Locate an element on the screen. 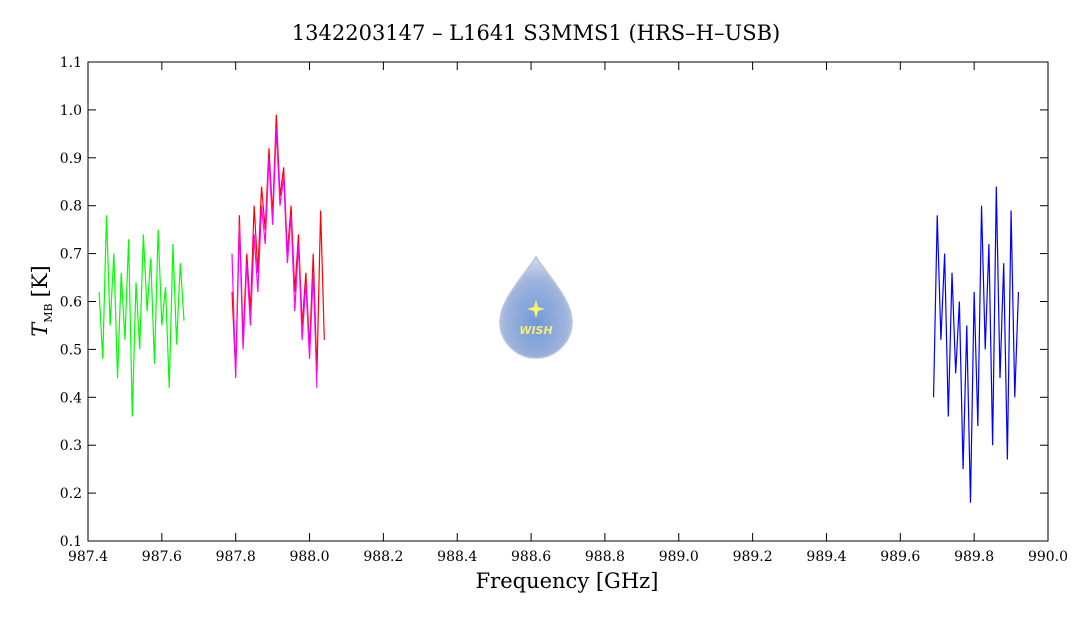  x-tick-label: 988.4 is located at coordinates (457, 557).